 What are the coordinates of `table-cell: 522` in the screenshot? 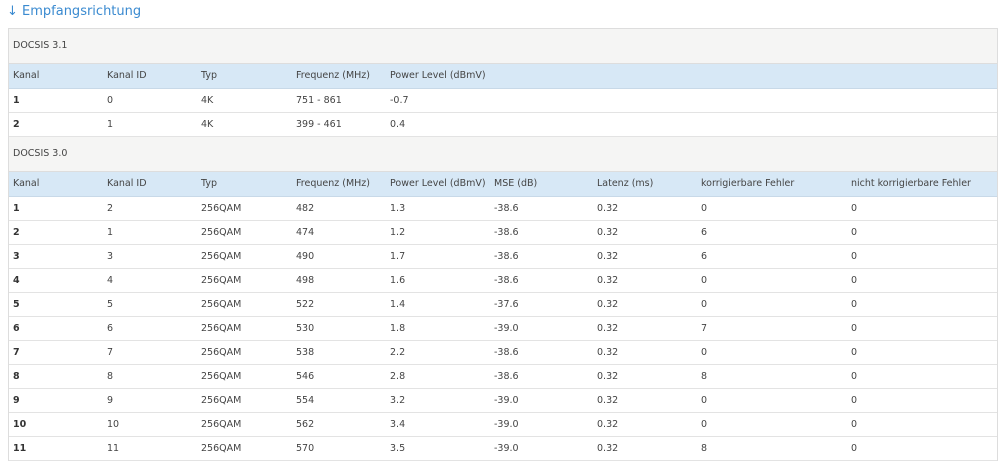 It's located at (305, 304).